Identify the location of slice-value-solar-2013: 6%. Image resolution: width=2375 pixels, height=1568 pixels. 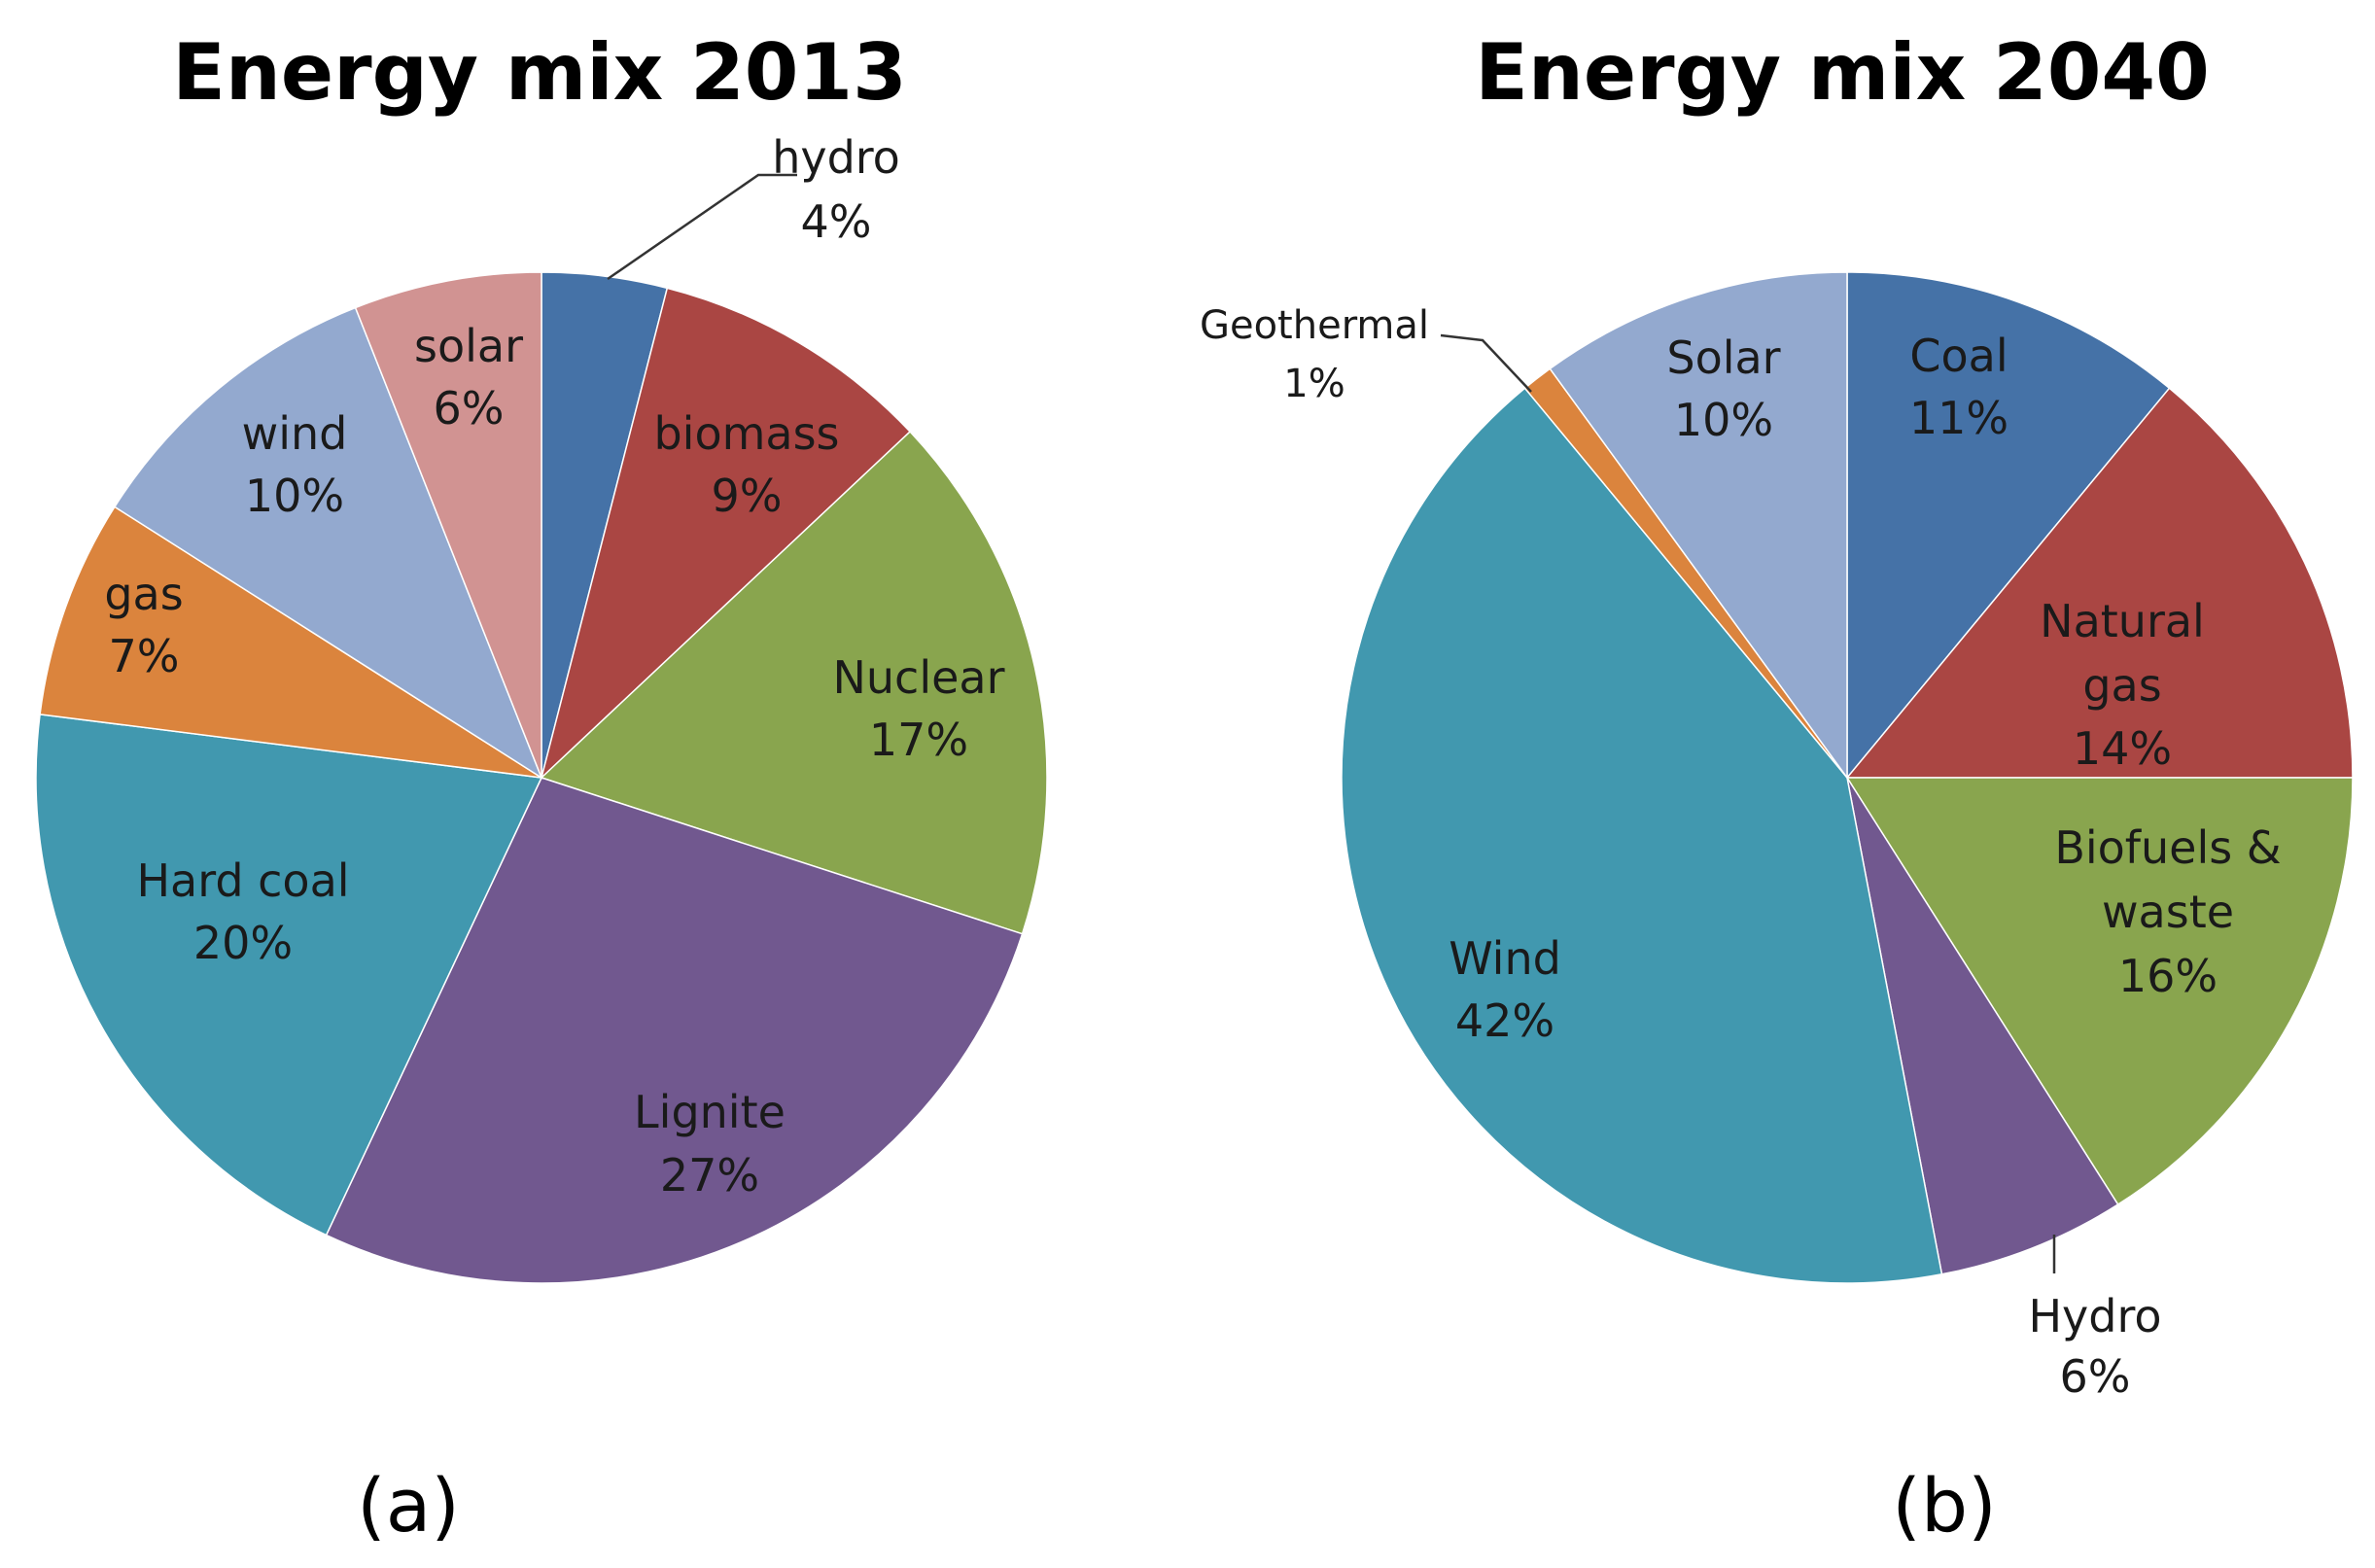
(469, 408).